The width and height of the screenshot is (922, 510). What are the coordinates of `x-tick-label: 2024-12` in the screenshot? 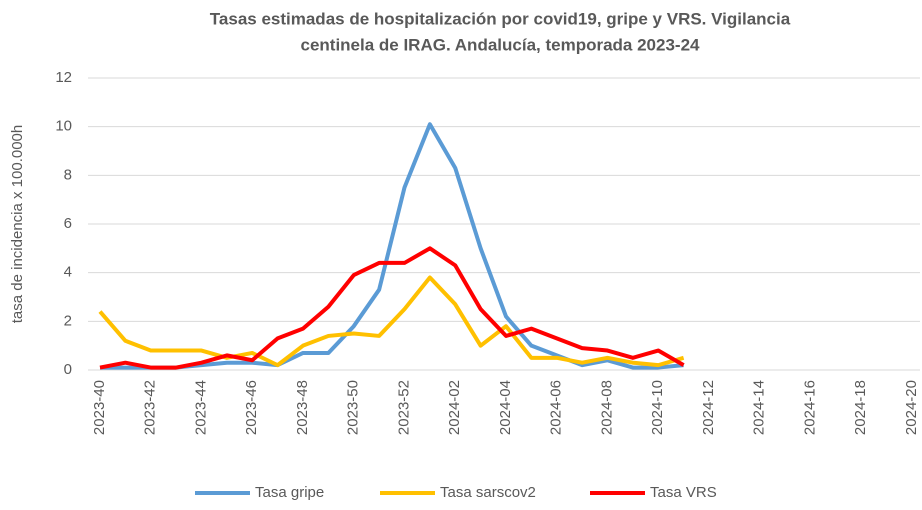 It's located at (708, 407).